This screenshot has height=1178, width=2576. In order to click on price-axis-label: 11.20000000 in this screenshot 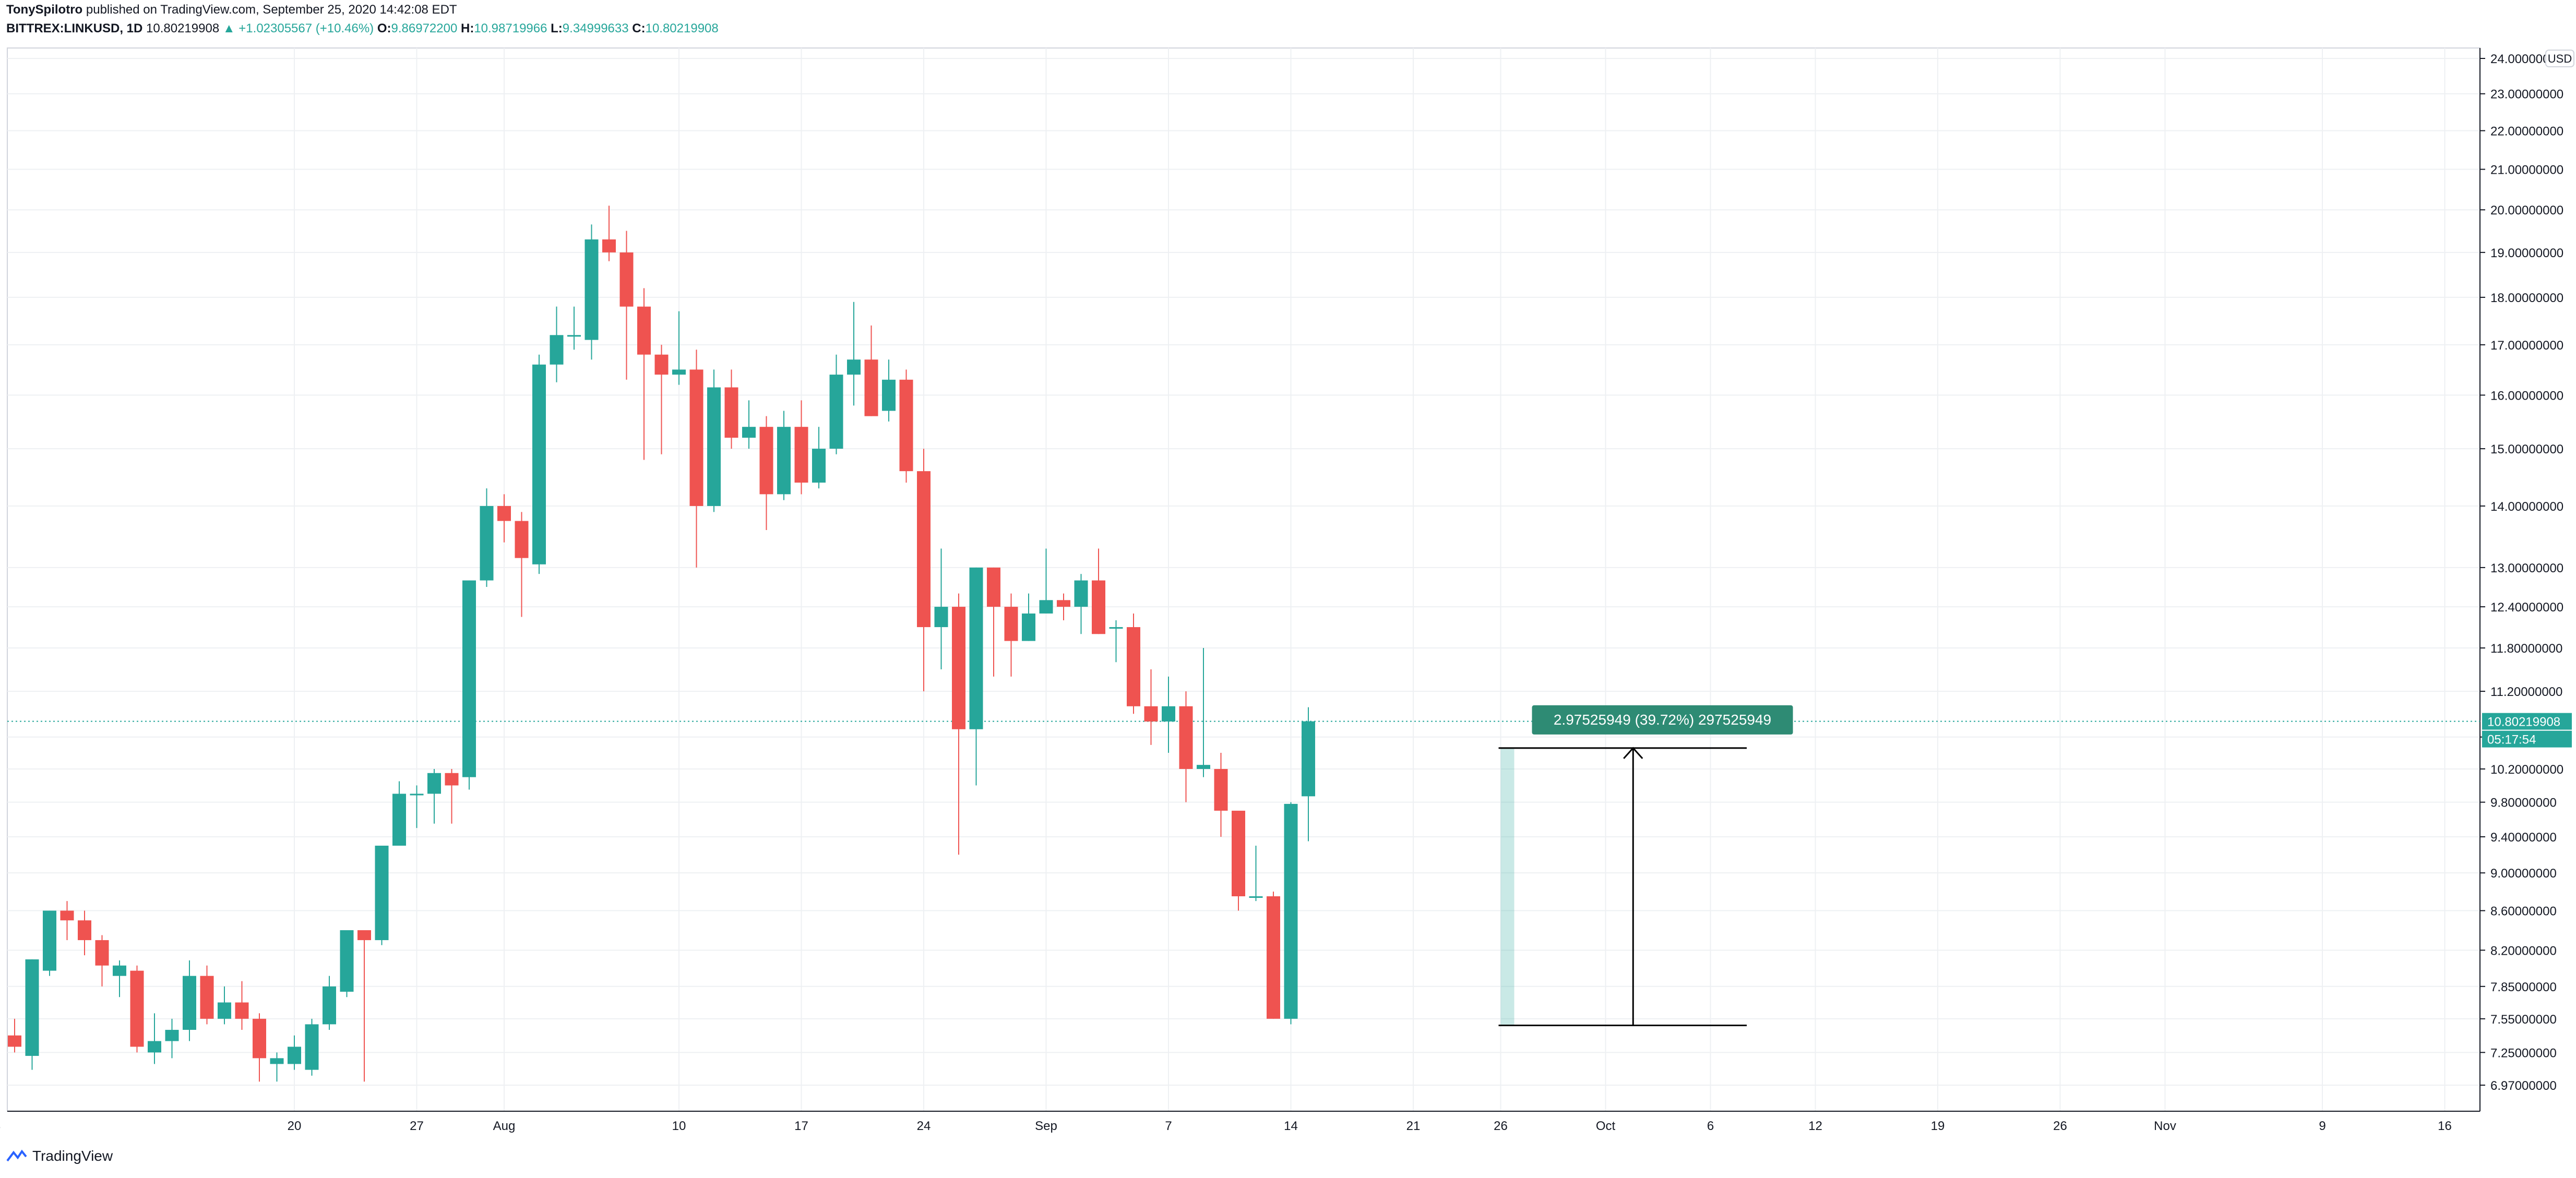, I will do `click(2526, 692)`.